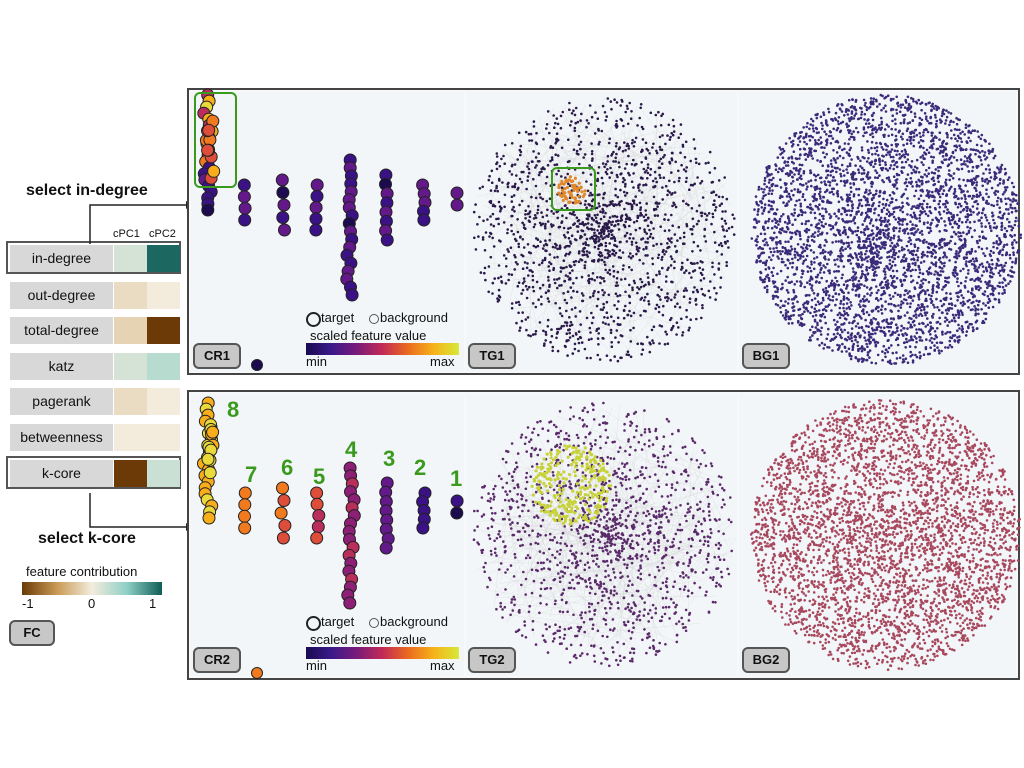 This screenshot has height=768, width=1024. What do you see at coordinates (130, 401) in the screenshot?
I see `fc-cell-pagerank-cpc1` at bounding box center [130, 401].